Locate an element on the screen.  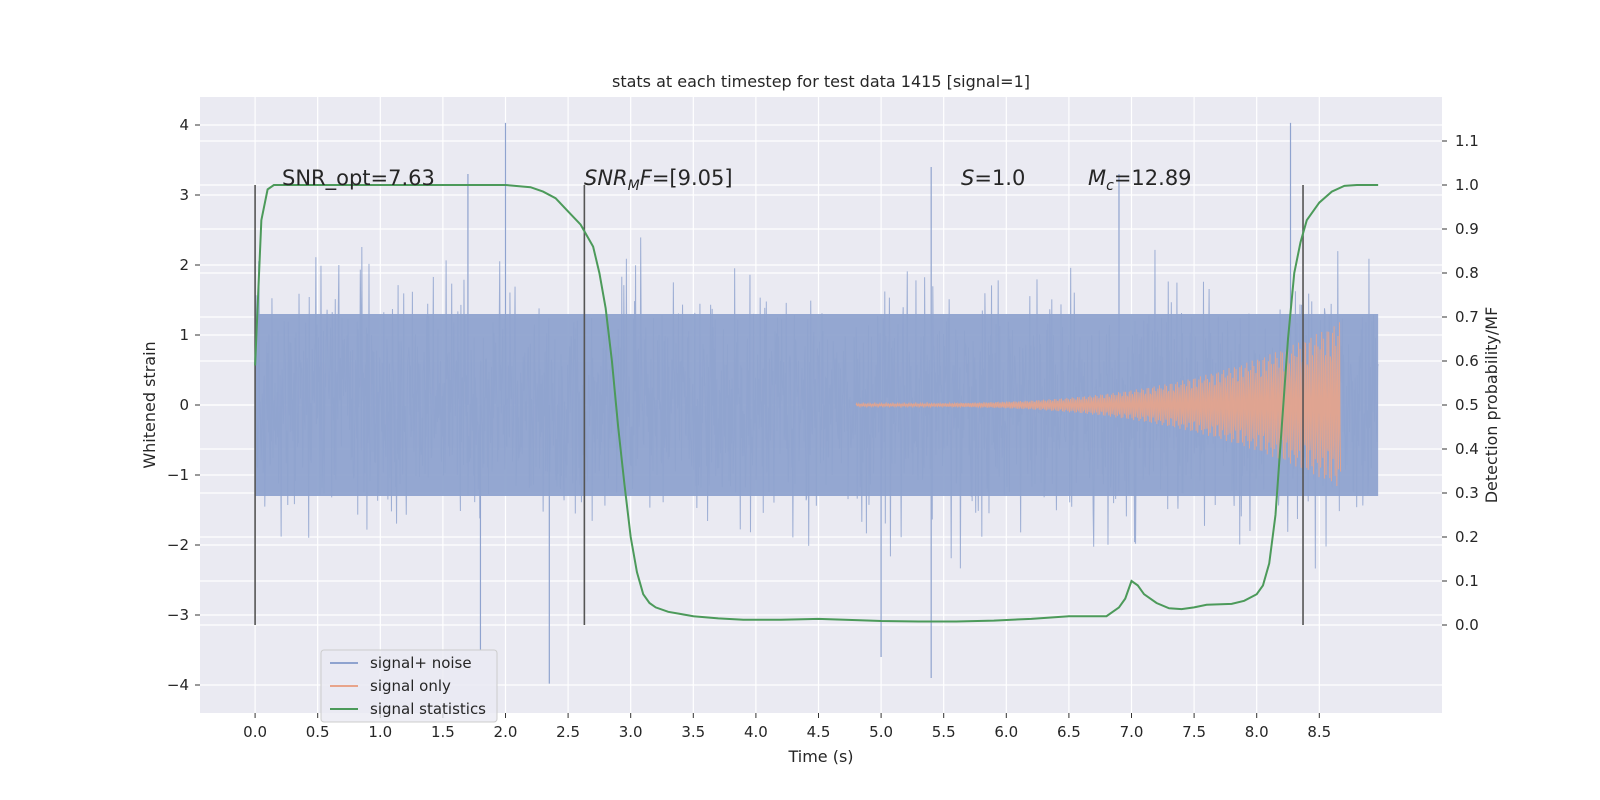
x-tick-label: 3.5 is located at coordinates (693, 732).